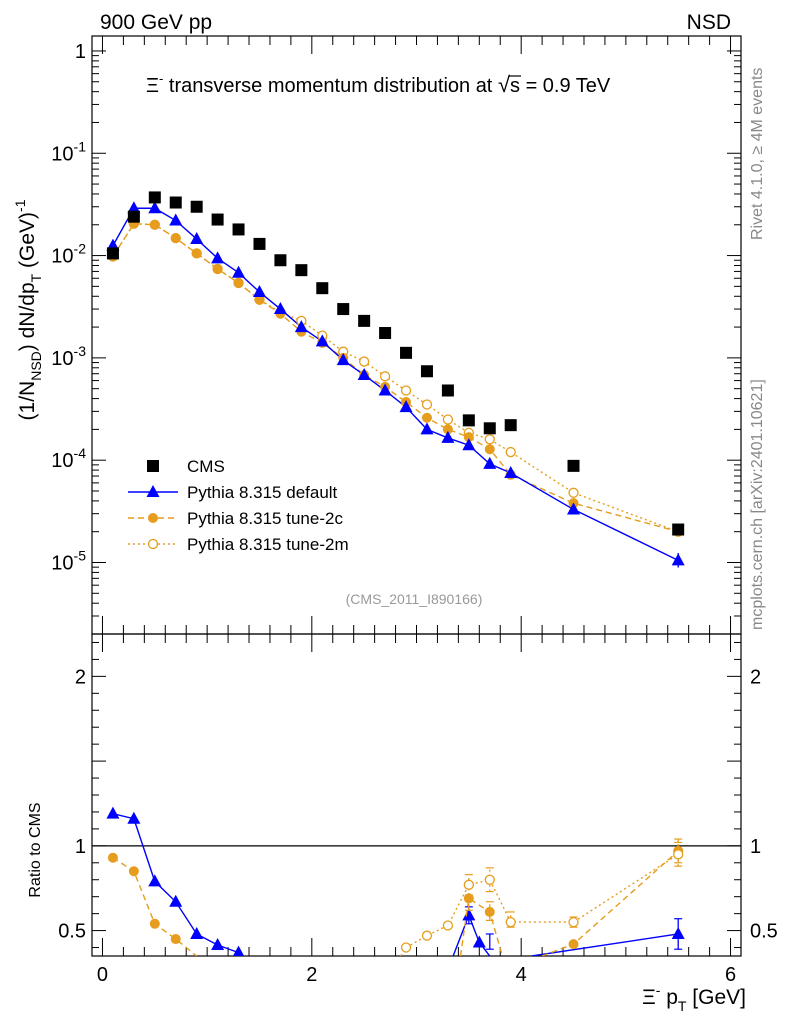 The width and height of the screenshot is (786, 1029). I want to click on y-tick-label: 10⁻³, so click(68, 356).